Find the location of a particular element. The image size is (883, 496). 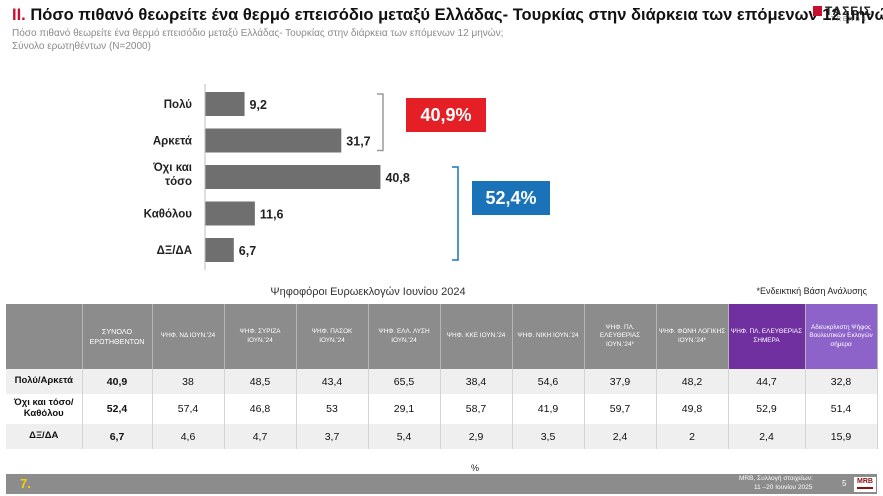

mrb-logo-text: MRB is located at coordinates (865, 481).